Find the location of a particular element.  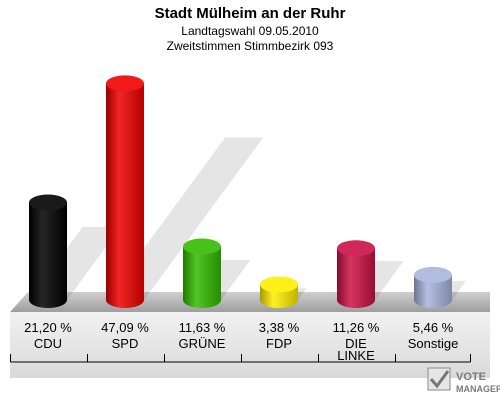

logo-text-manager: MANAGER is located at coordinates (478, 389).